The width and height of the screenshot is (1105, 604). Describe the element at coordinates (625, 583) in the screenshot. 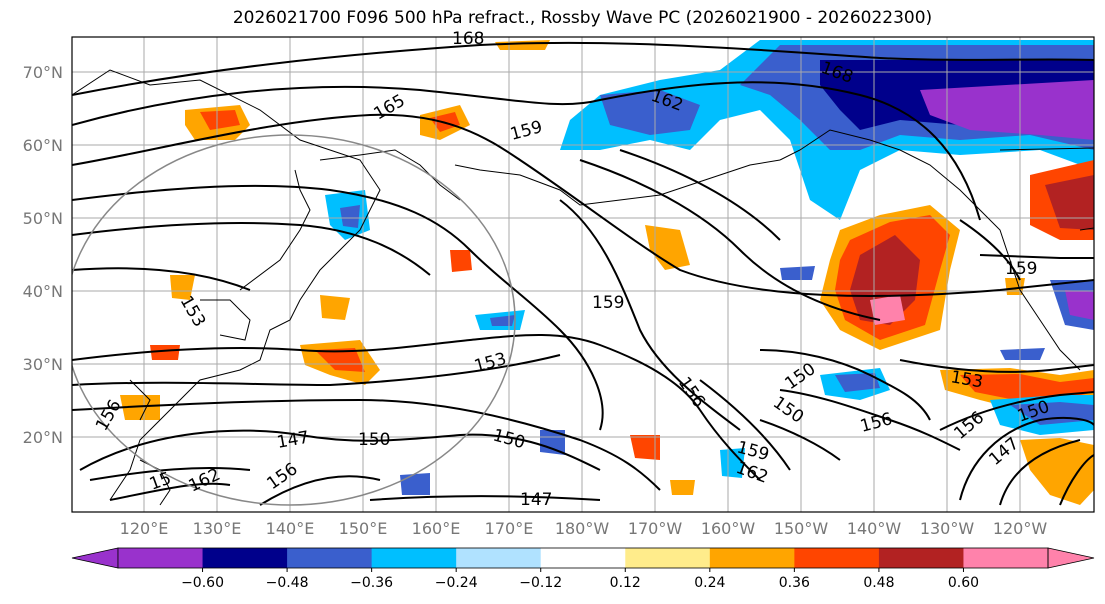

I see `colorbar-tick-label: 0.12` at that location.